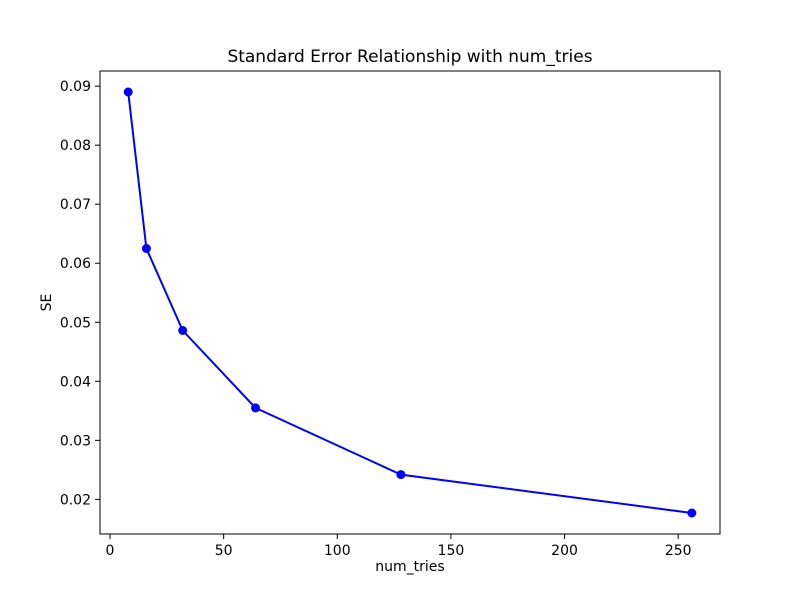  What do you see at coordinates (337, 551) in the screenshot?
I see `x-tick-label: 100` at bounding box center [337, 551].